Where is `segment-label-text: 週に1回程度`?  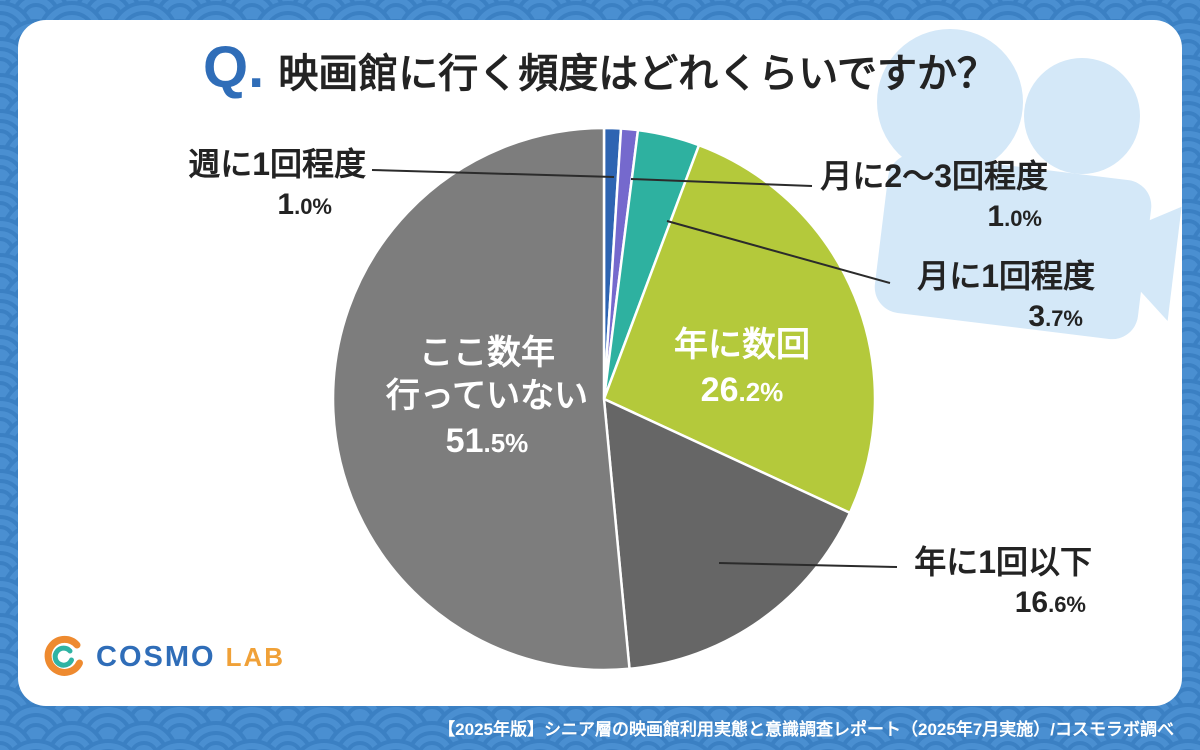 segment-label-text: 週に1回程度 is located at coordinates (277, 164).